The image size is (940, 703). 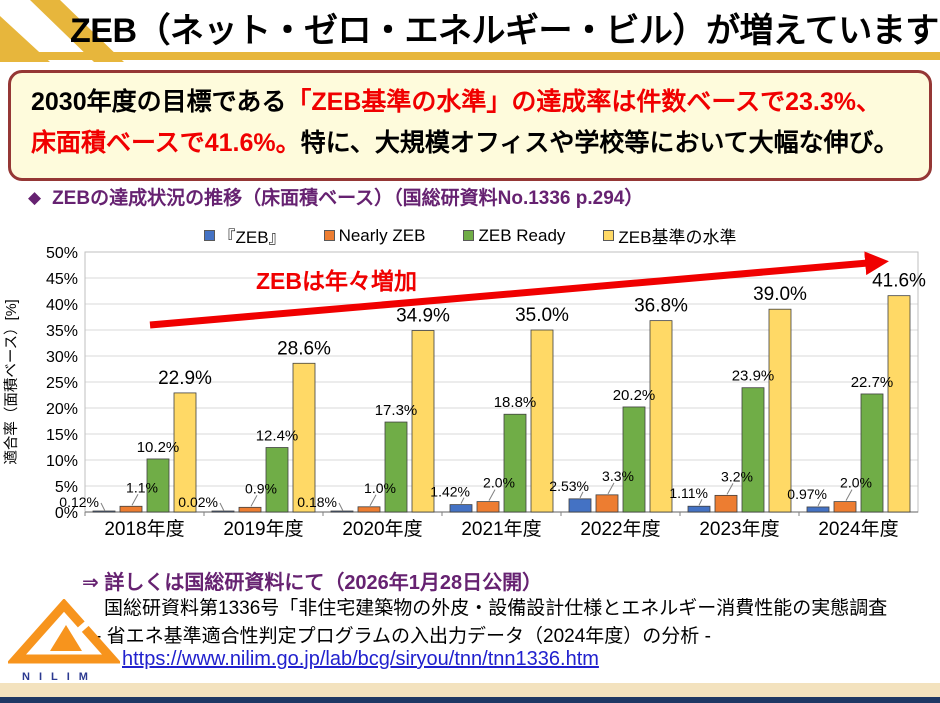 What do you see at coordinates (62, 253) in the screenshot?
I see `svg-text: 50%` at bounding box center [62, 253].